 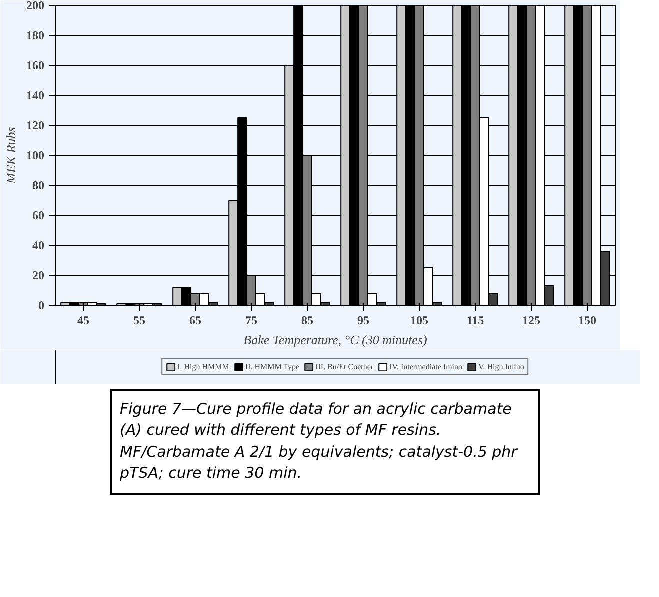 I want to click on x-tick-label: 45, so click(x=84, y=321).